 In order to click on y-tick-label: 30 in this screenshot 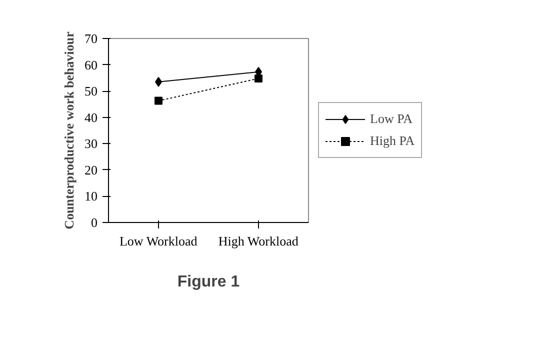, I will do `click(91, 144)`.